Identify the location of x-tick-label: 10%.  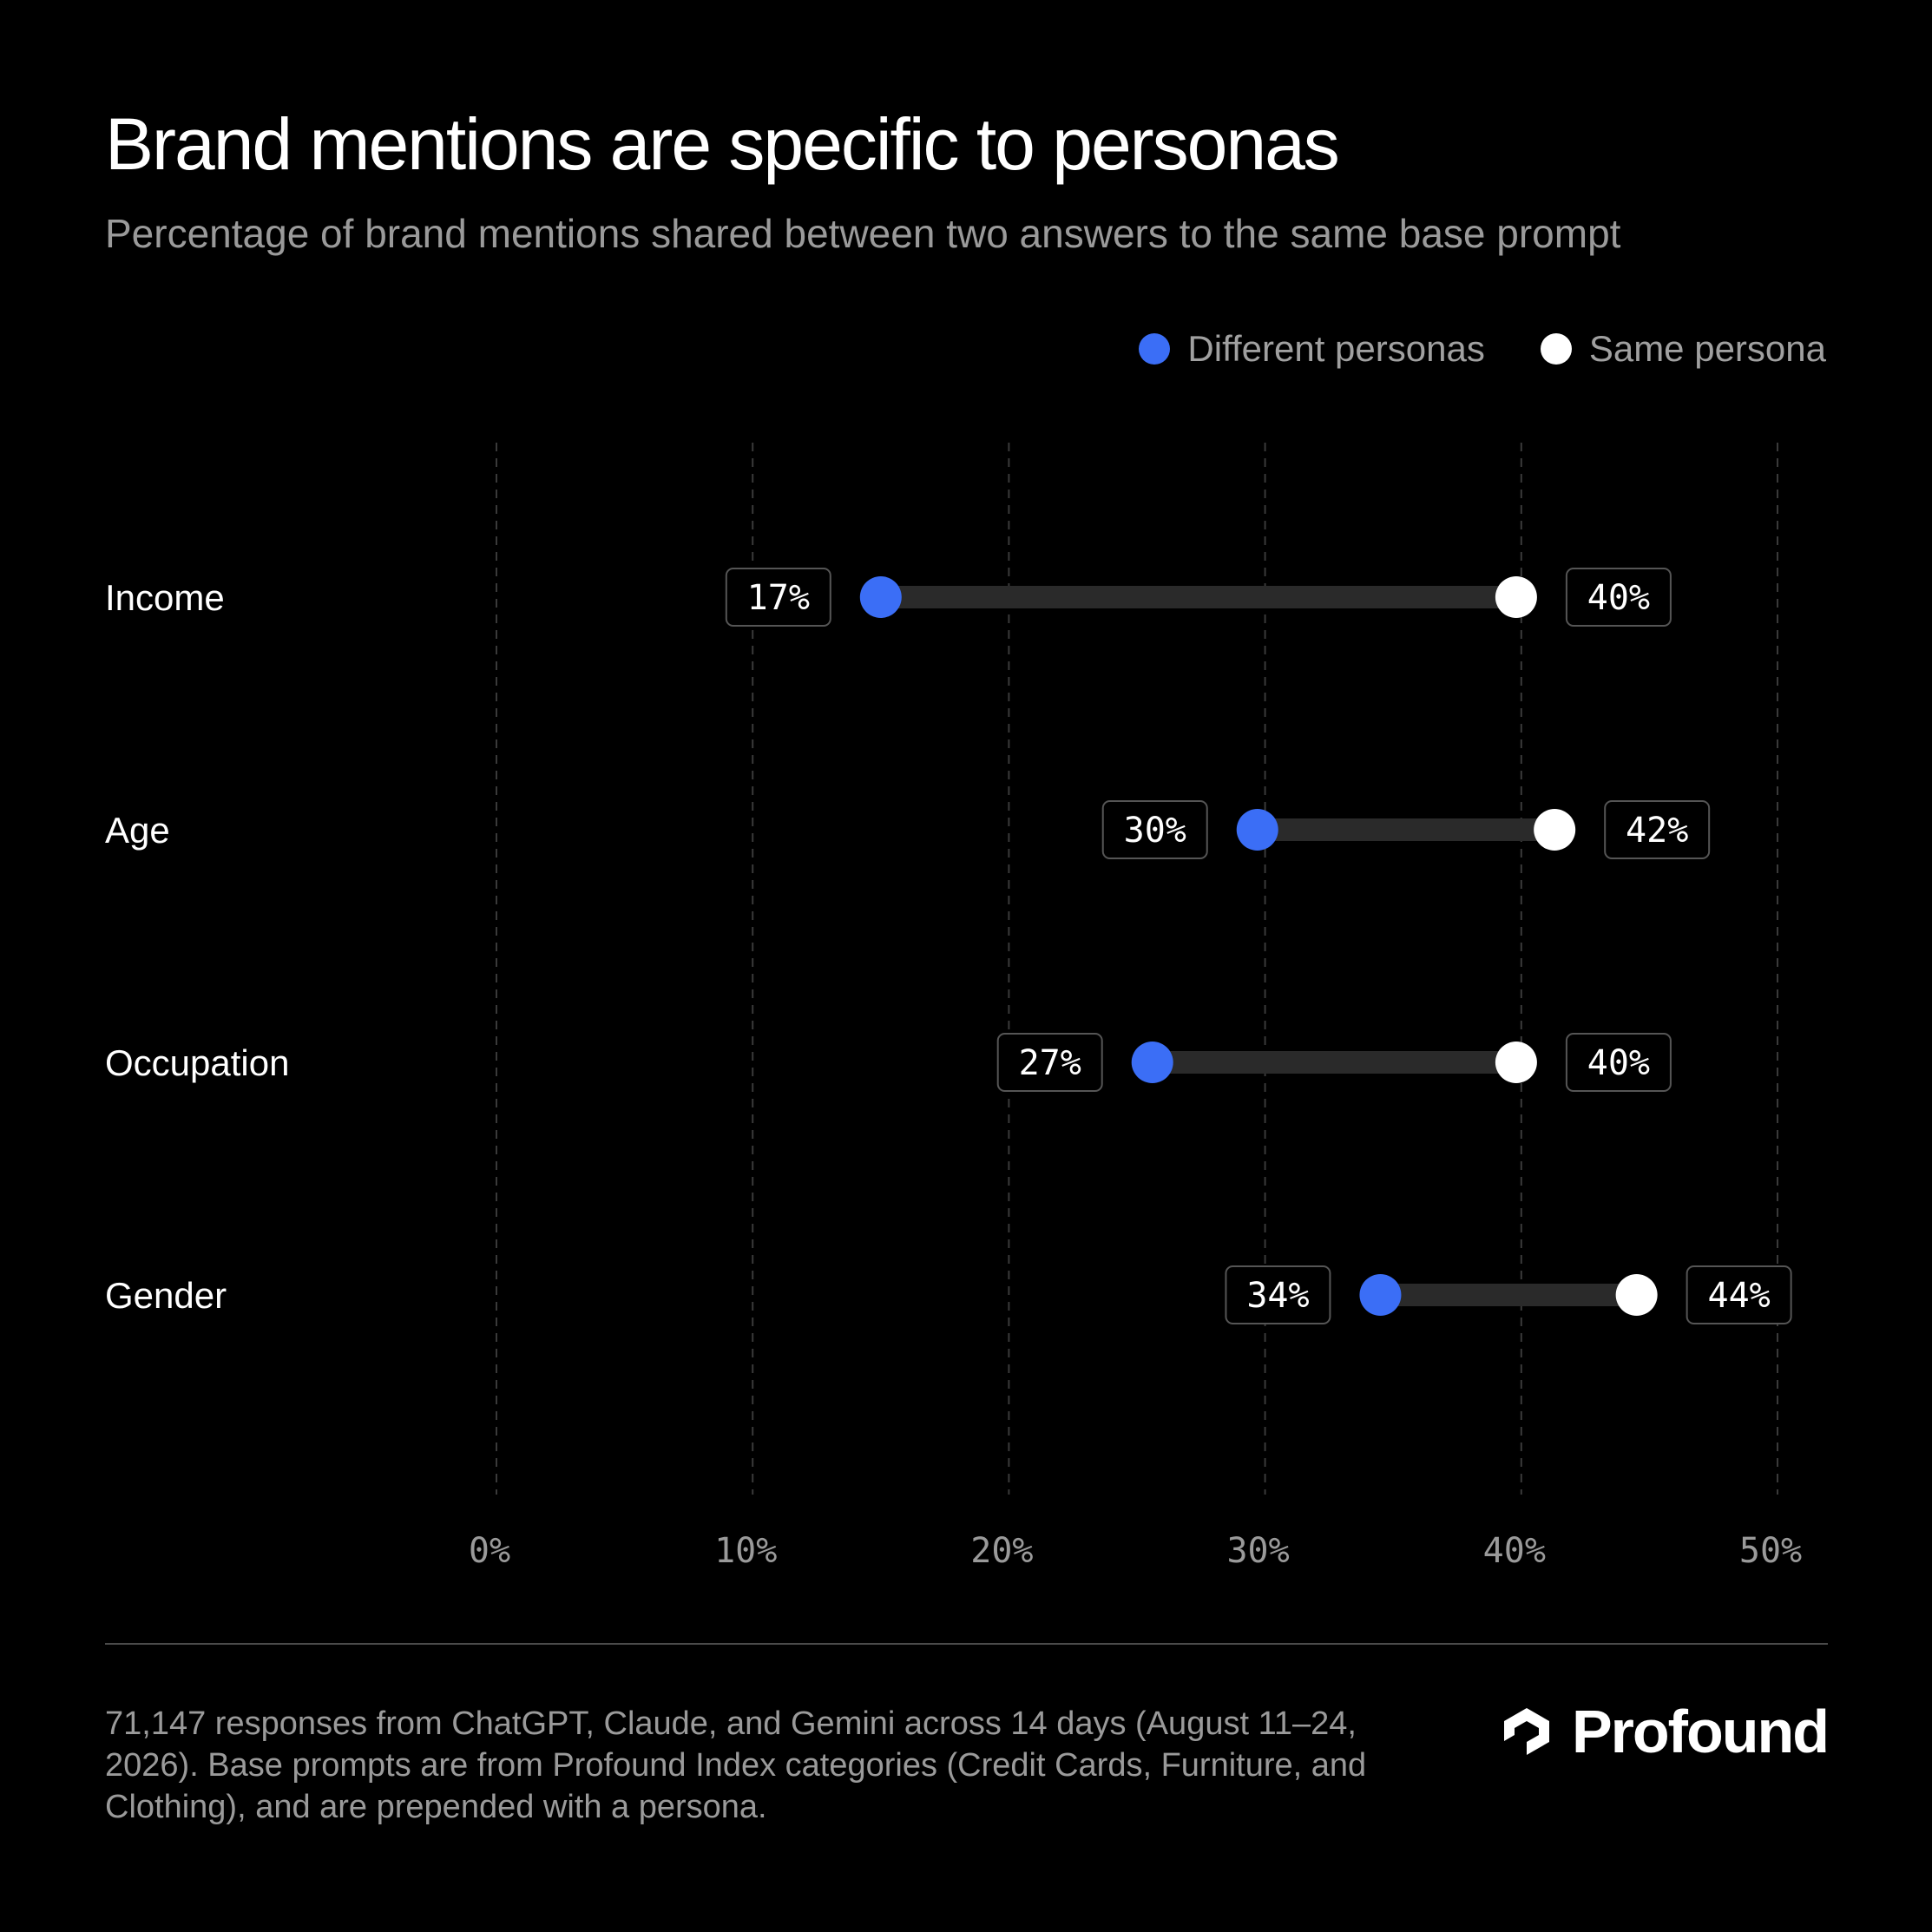
(745, 1551).